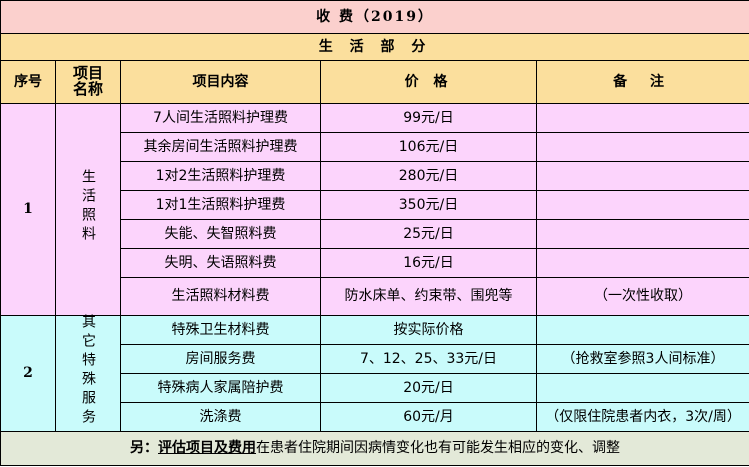 The image size is (749, 467). What do you see at coordinates (144, 448) in the screenshot?
I see `footer-note-lead: 另：` at bounding box center [144, 448].